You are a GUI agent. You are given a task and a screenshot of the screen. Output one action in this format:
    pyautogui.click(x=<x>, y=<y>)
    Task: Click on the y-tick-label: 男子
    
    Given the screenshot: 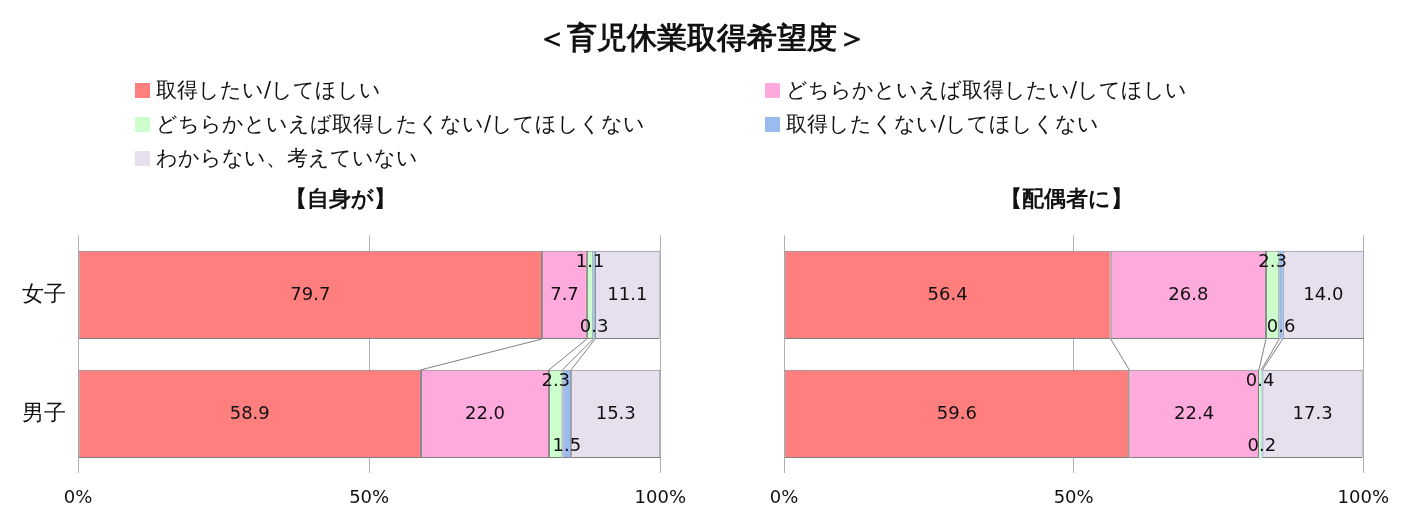 What is the action you would take?
    pyautogui.click(x=44, y=412)
    